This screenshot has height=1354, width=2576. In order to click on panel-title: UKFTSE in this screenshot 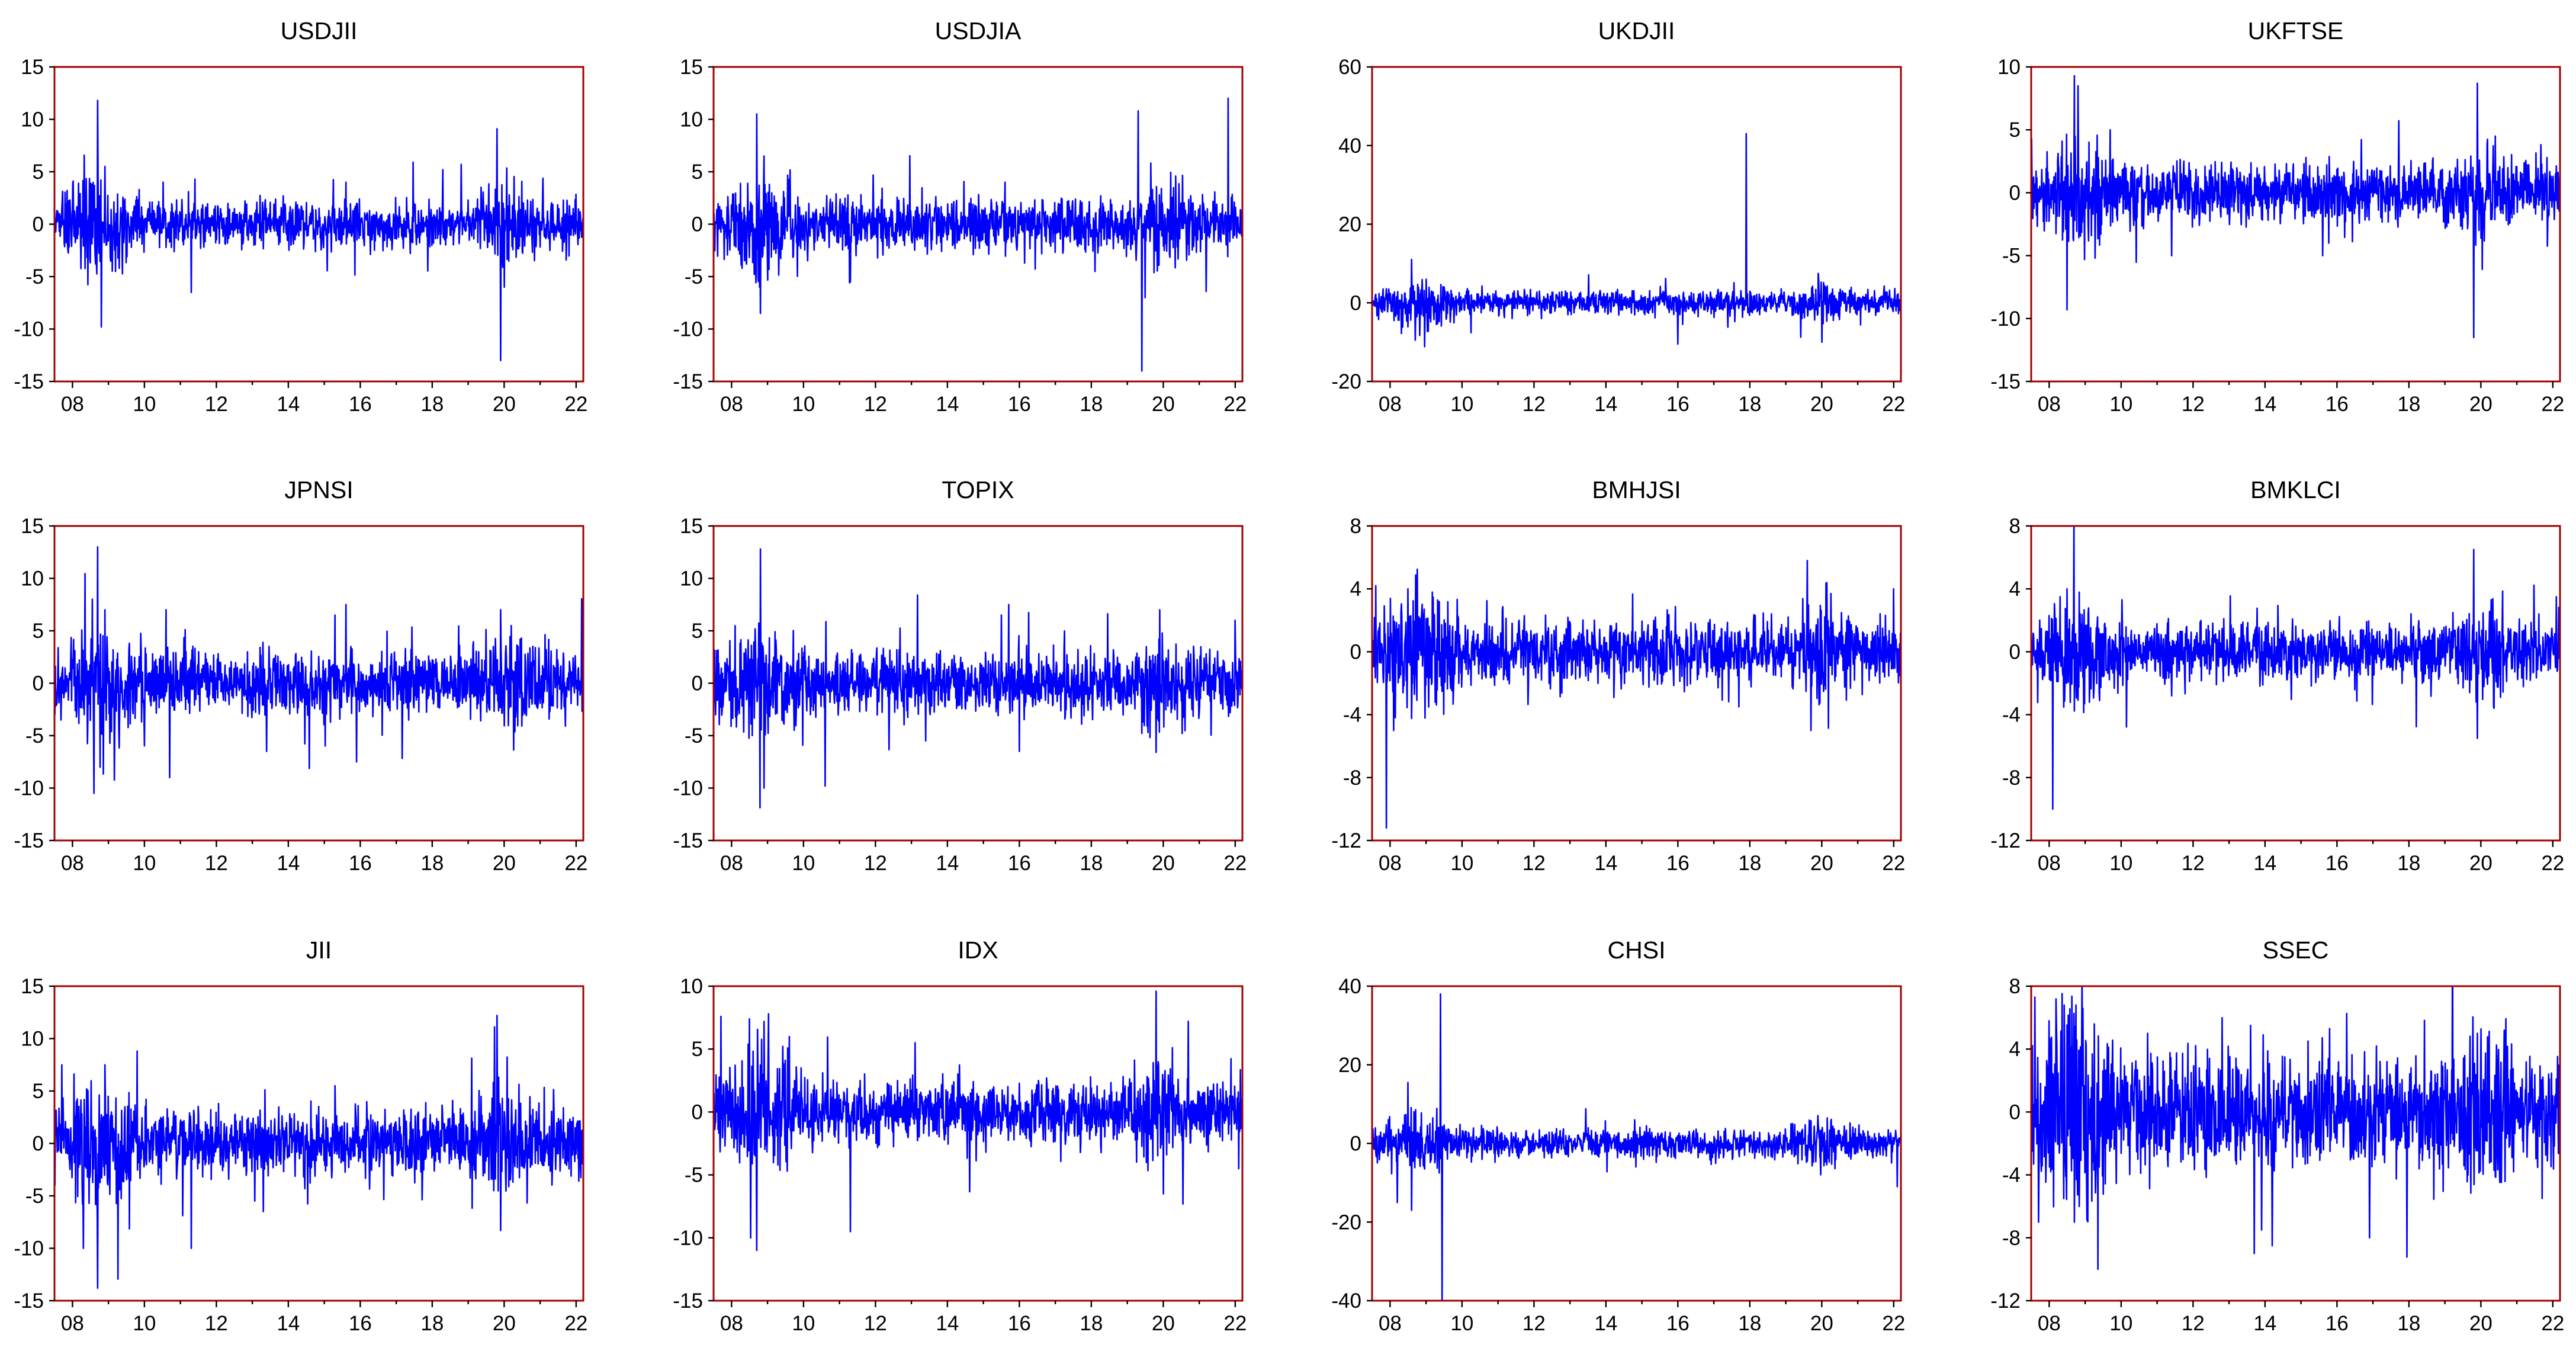, I will do `click(2296, 30)`.